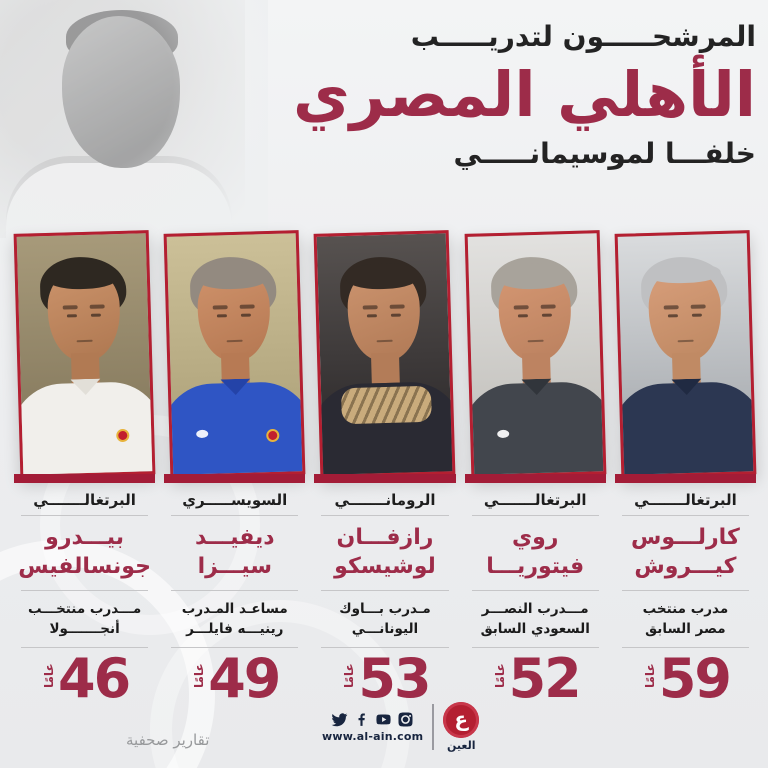 The height and width of the screenshot is (768, 768). What do you see at coordinates (234, 619) in the screenshot?
I see `coach-role: مساعـد المـدرب رينيـــه فايلـــر` at bounding box center [234, 619].